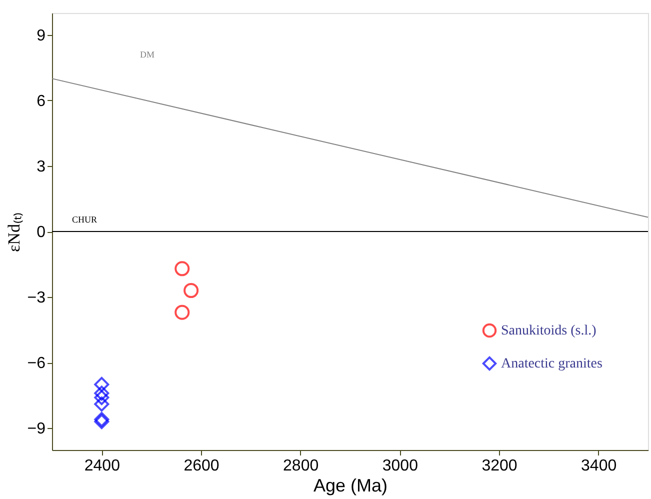 The image size is (651, 499). What do you see at coordinates (41, 101) in the screenshot?
I see `y-tick-label: 6` at bounding box center [41, 101].